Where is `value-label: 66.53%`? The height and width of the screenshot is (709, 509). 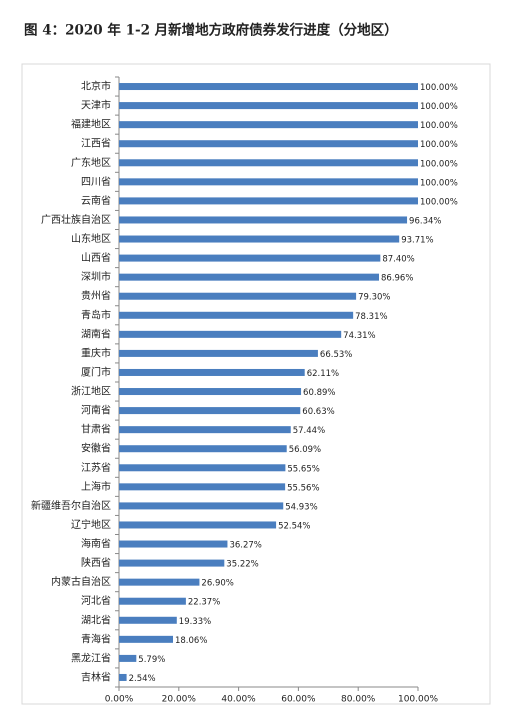
value-label: 66.53% is located at coordinates (336, 355).